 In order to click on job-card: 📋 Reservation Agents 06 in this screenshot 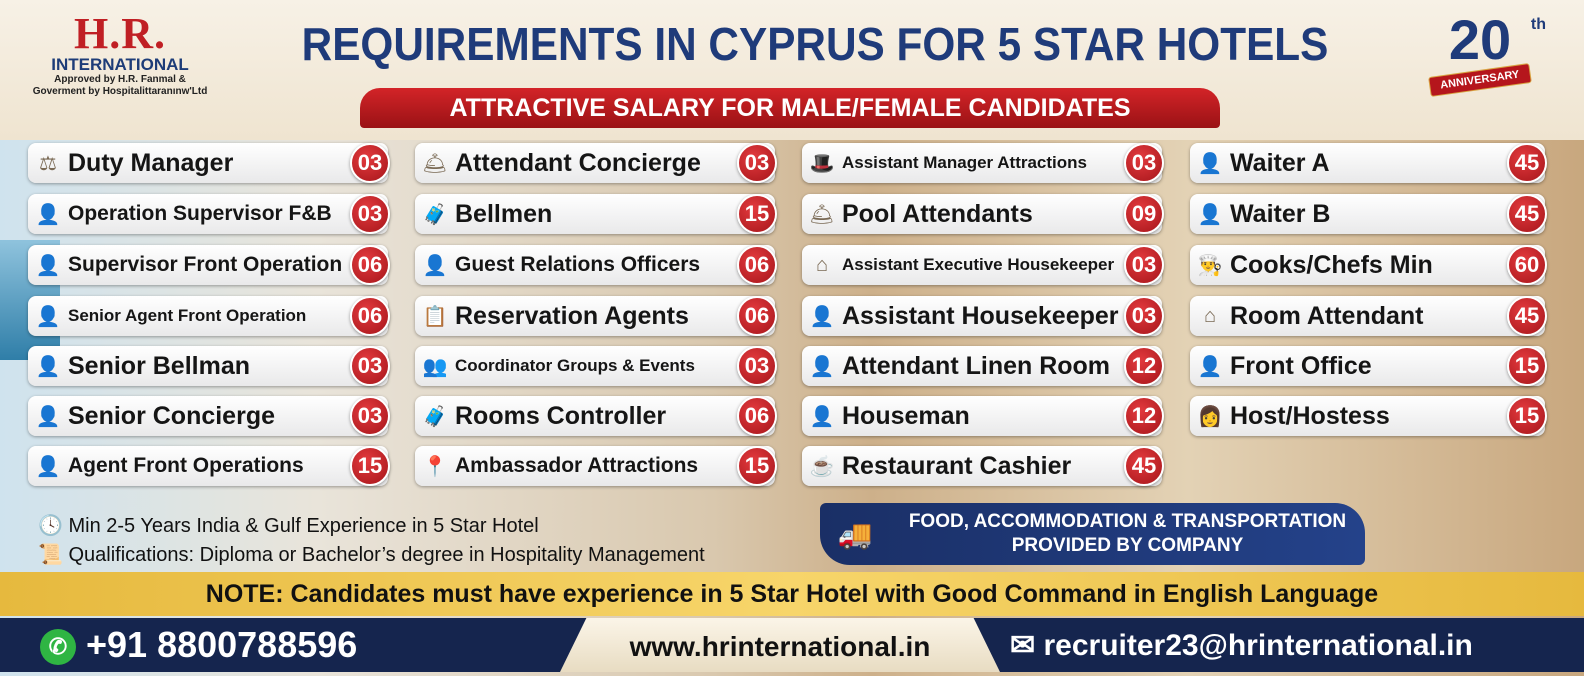, I will do `click(596, 316)`.